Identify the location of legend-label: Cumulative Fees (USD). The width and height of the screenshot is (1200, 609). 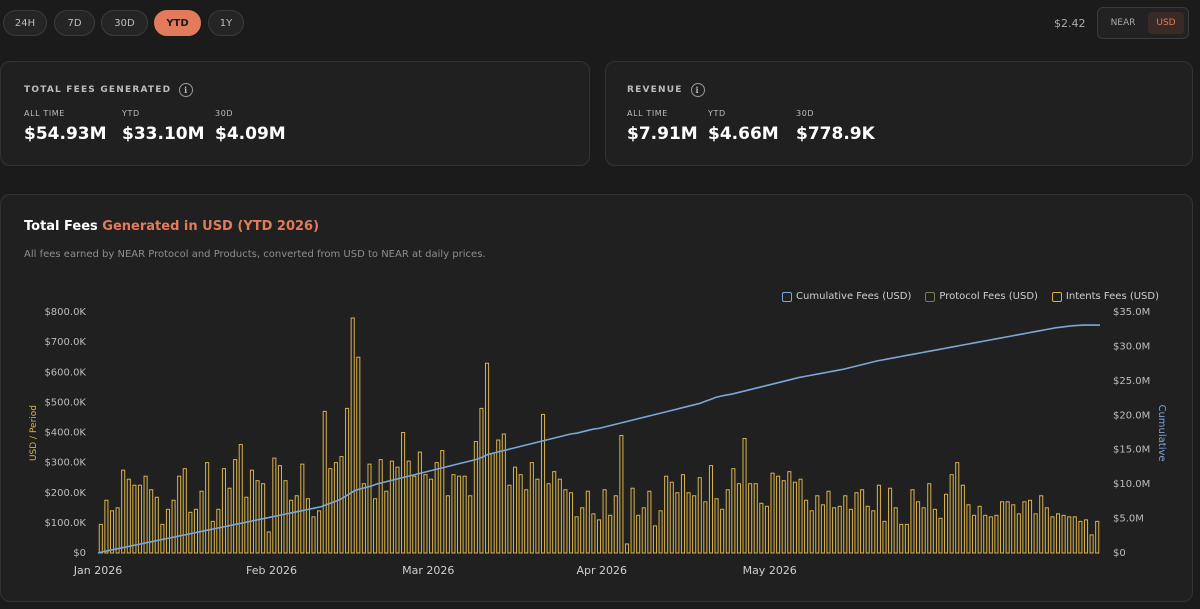
(854, 296).